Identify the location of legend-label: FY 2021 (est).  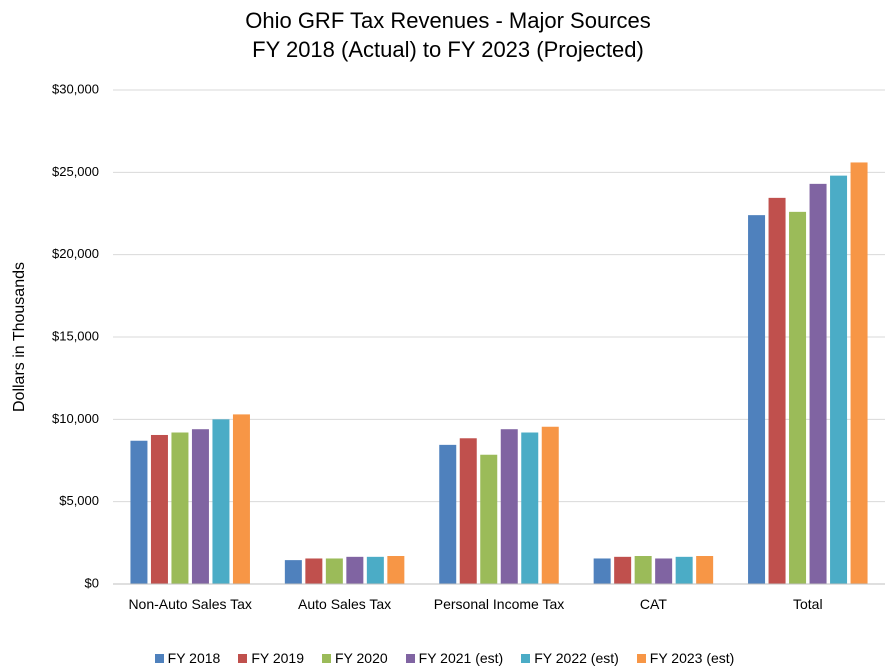
(461, 658).